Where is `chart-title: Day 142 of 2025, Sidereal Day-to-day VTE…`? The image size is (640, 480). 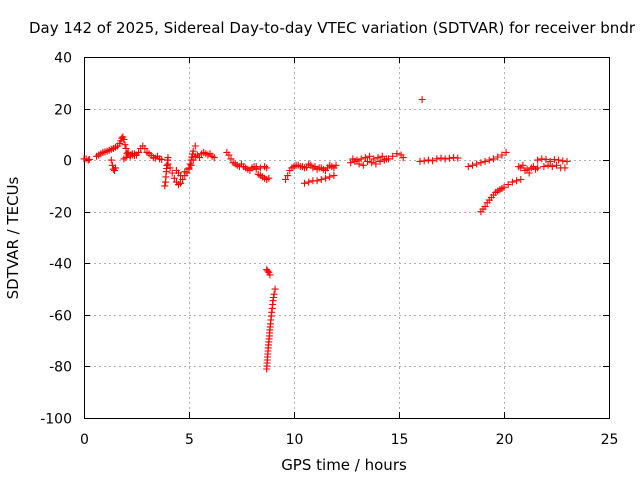
chart-title: Day 142 of 2025, Sidereal Day-to-day VTE… is located at coordinates (332, 28).